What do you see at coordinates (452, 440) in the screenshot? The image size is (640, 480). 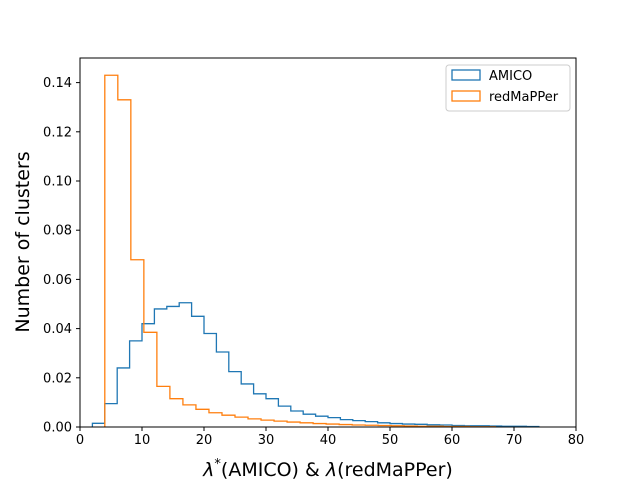 I see `x-tick-label: 60` at bounding box center [452, 440].